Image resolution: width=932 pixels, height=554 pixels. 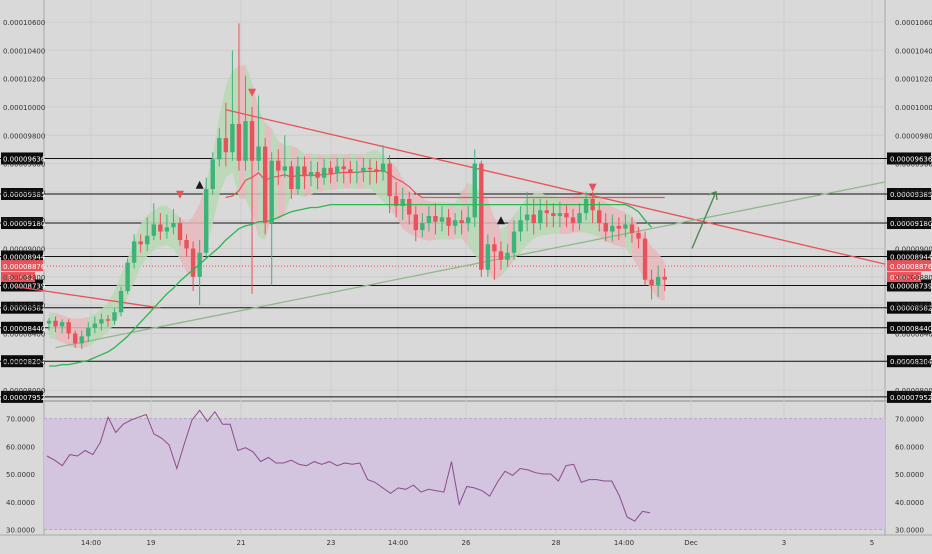 I want to click on countdown-right: 03:06:52, so click(x=905, y=278).